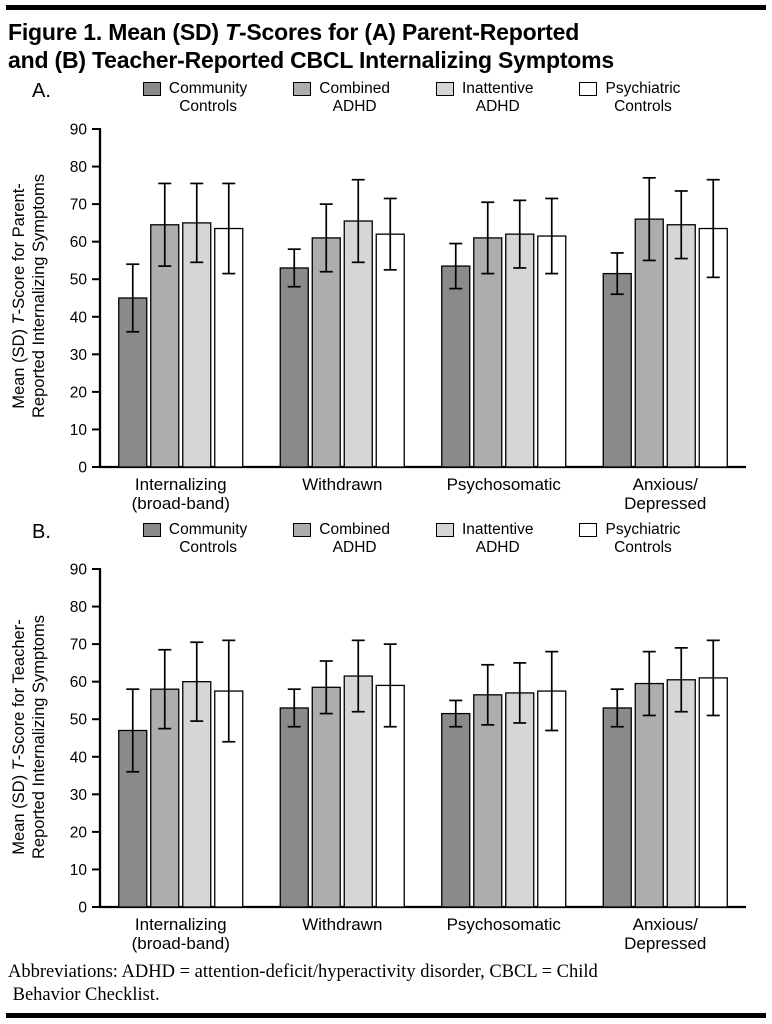 The width and height of the screenshot is (772, 1024). Describe the element at coordinates (117, 32) in the screenshot. I see `text-segment: Figure 1. Mean (SD)` at that location.